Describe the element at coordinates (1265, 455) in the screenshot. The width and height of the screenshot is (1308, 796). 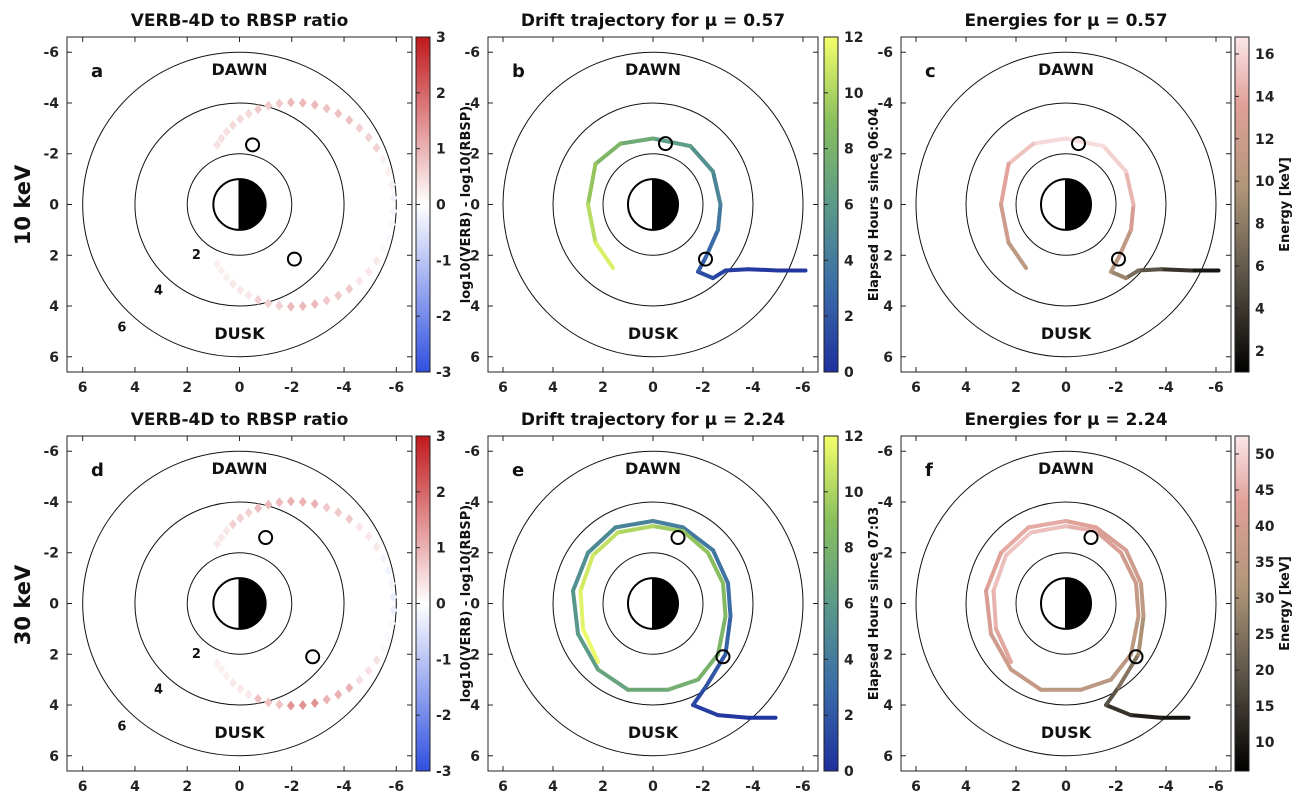
I see `colorbar-tick-label: 50` at that location.